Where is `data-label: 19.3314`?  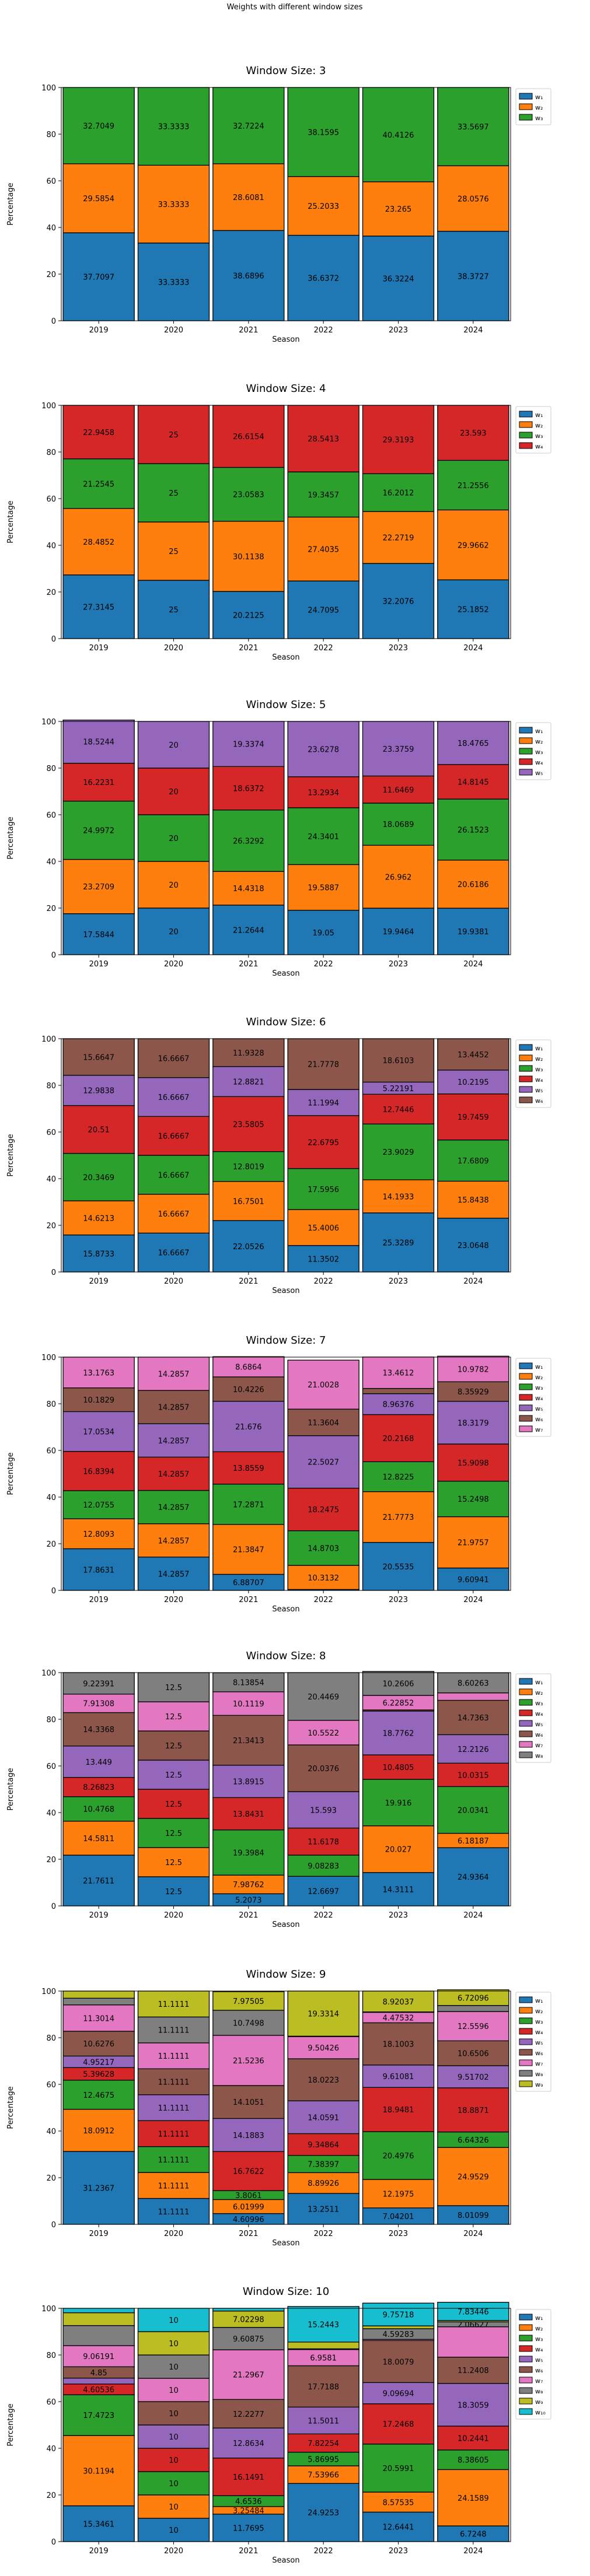
data-label: 19.3314 is located at coordinates (323, 2014).